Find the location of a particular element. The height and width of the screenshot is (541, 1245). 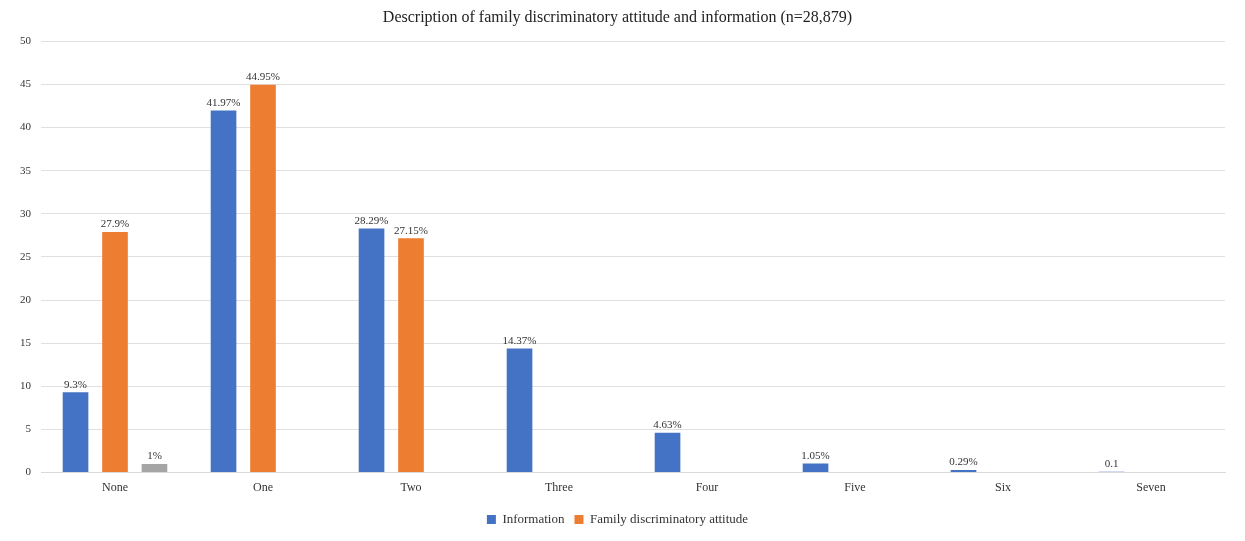

x-tick-label: Two is located at coordinates (411, 486).